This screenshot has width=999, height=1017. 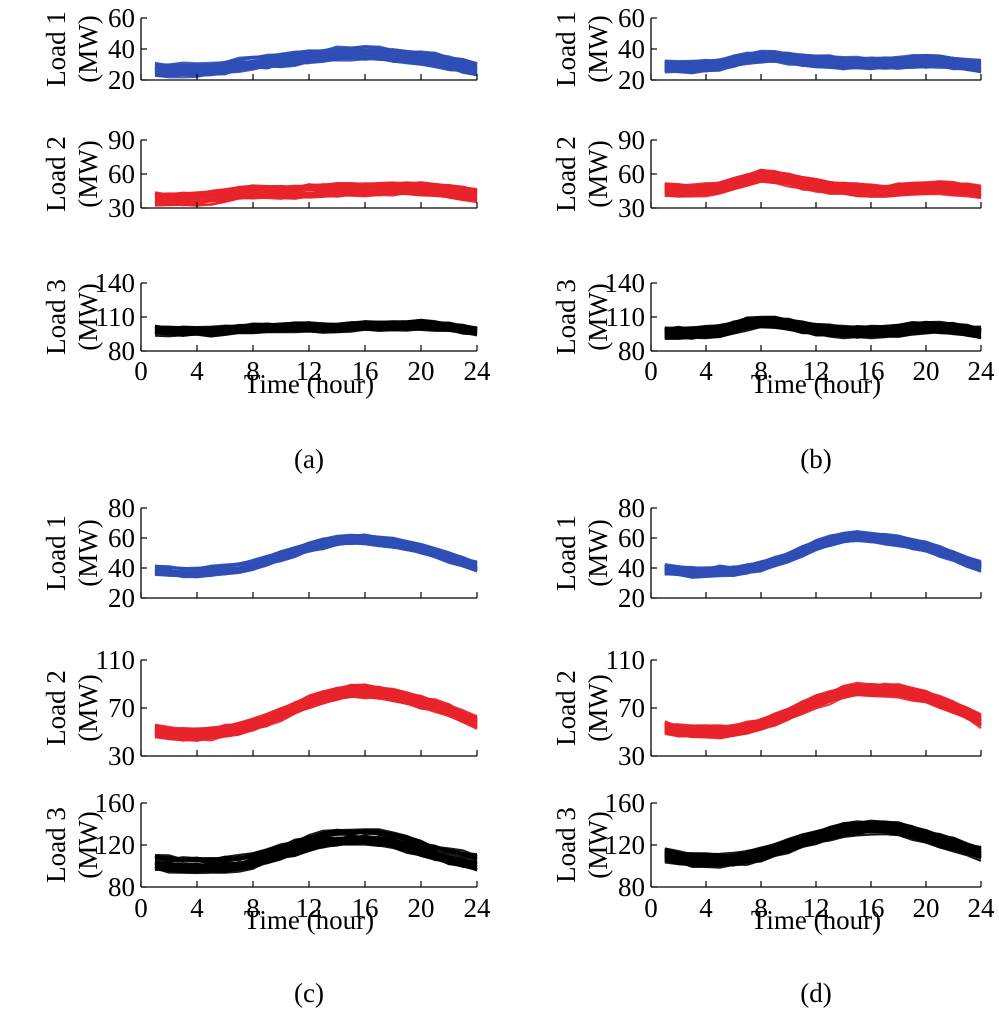 I want to click on panel-caption: (a), so click(x=309, y=459).